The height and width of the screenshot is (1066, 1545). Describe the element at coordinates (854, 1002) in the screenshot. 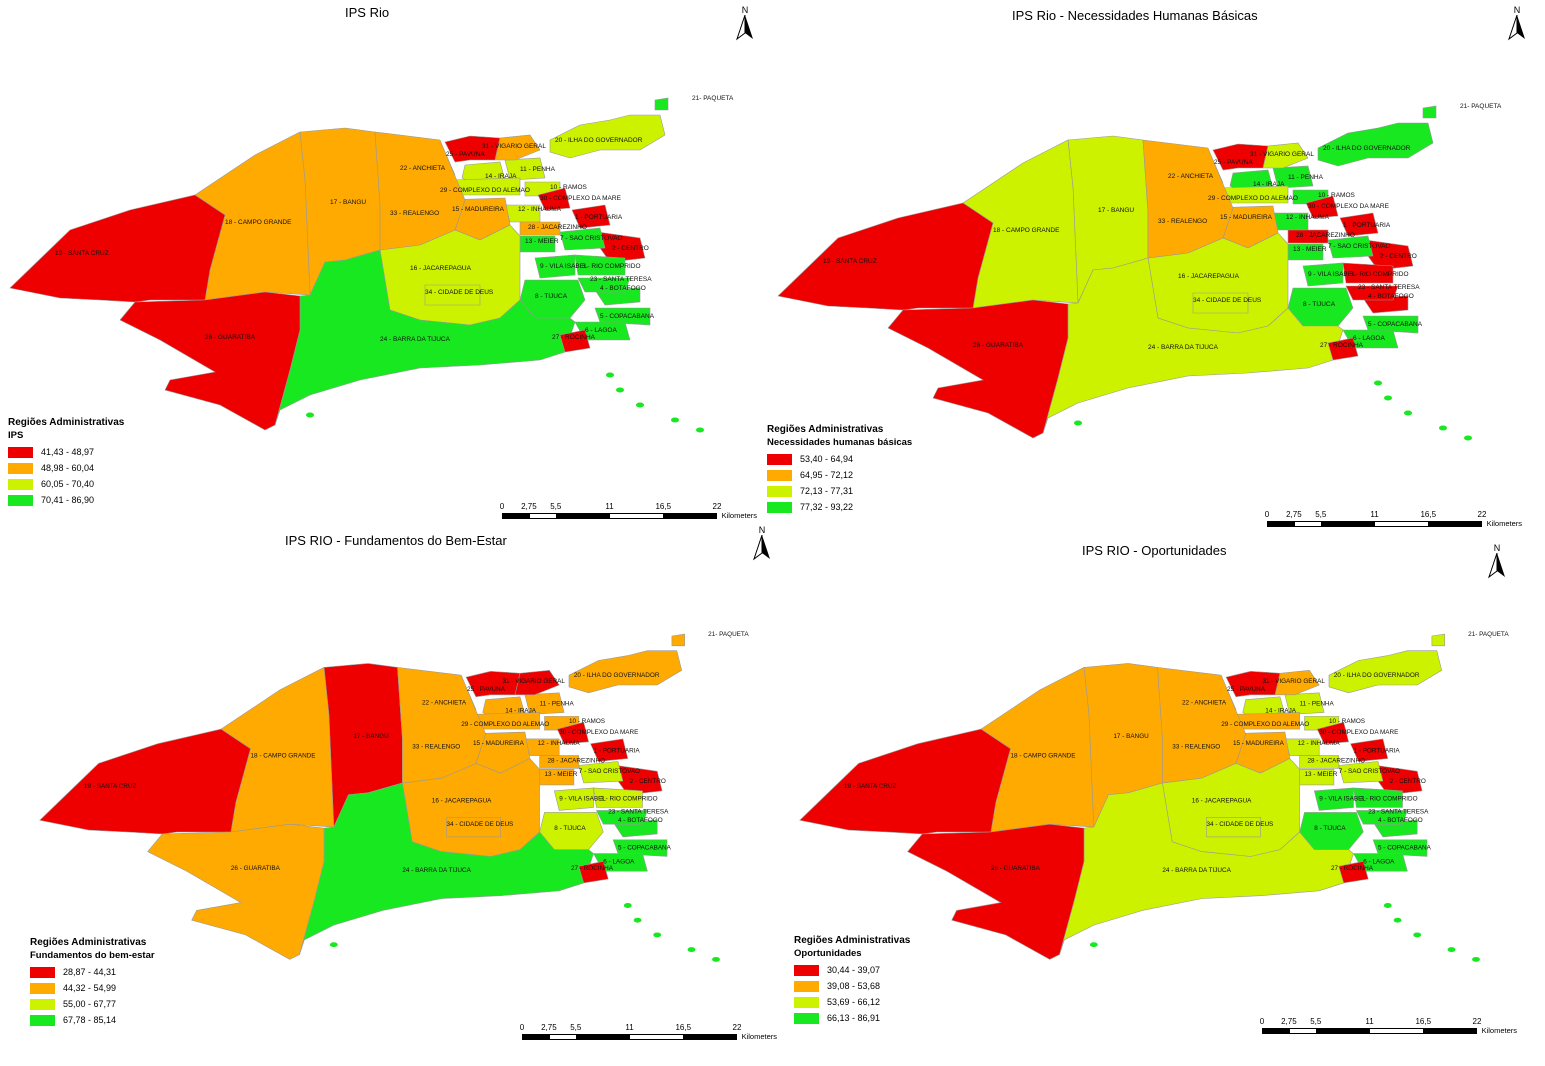

I see `legend-label: 53,69 - 66,12` at that location.